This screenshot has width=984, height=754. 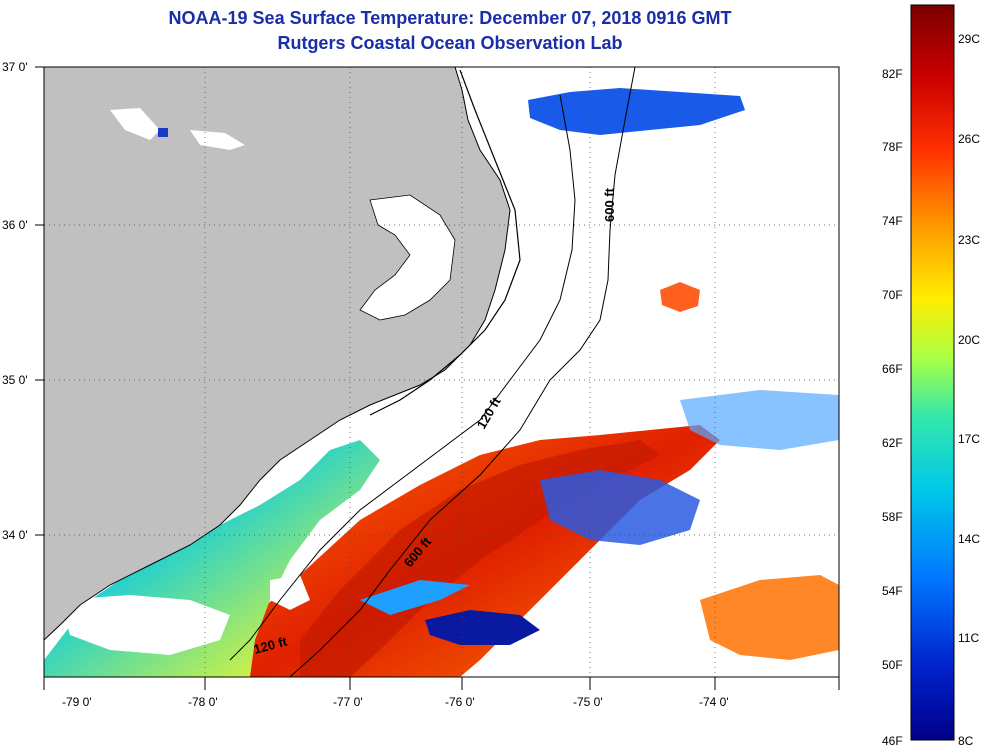 What do you see at coordinates (969, 240) in the screenshot?
I see `cbar-c-23: 23C` at bounding box center [969, 240].